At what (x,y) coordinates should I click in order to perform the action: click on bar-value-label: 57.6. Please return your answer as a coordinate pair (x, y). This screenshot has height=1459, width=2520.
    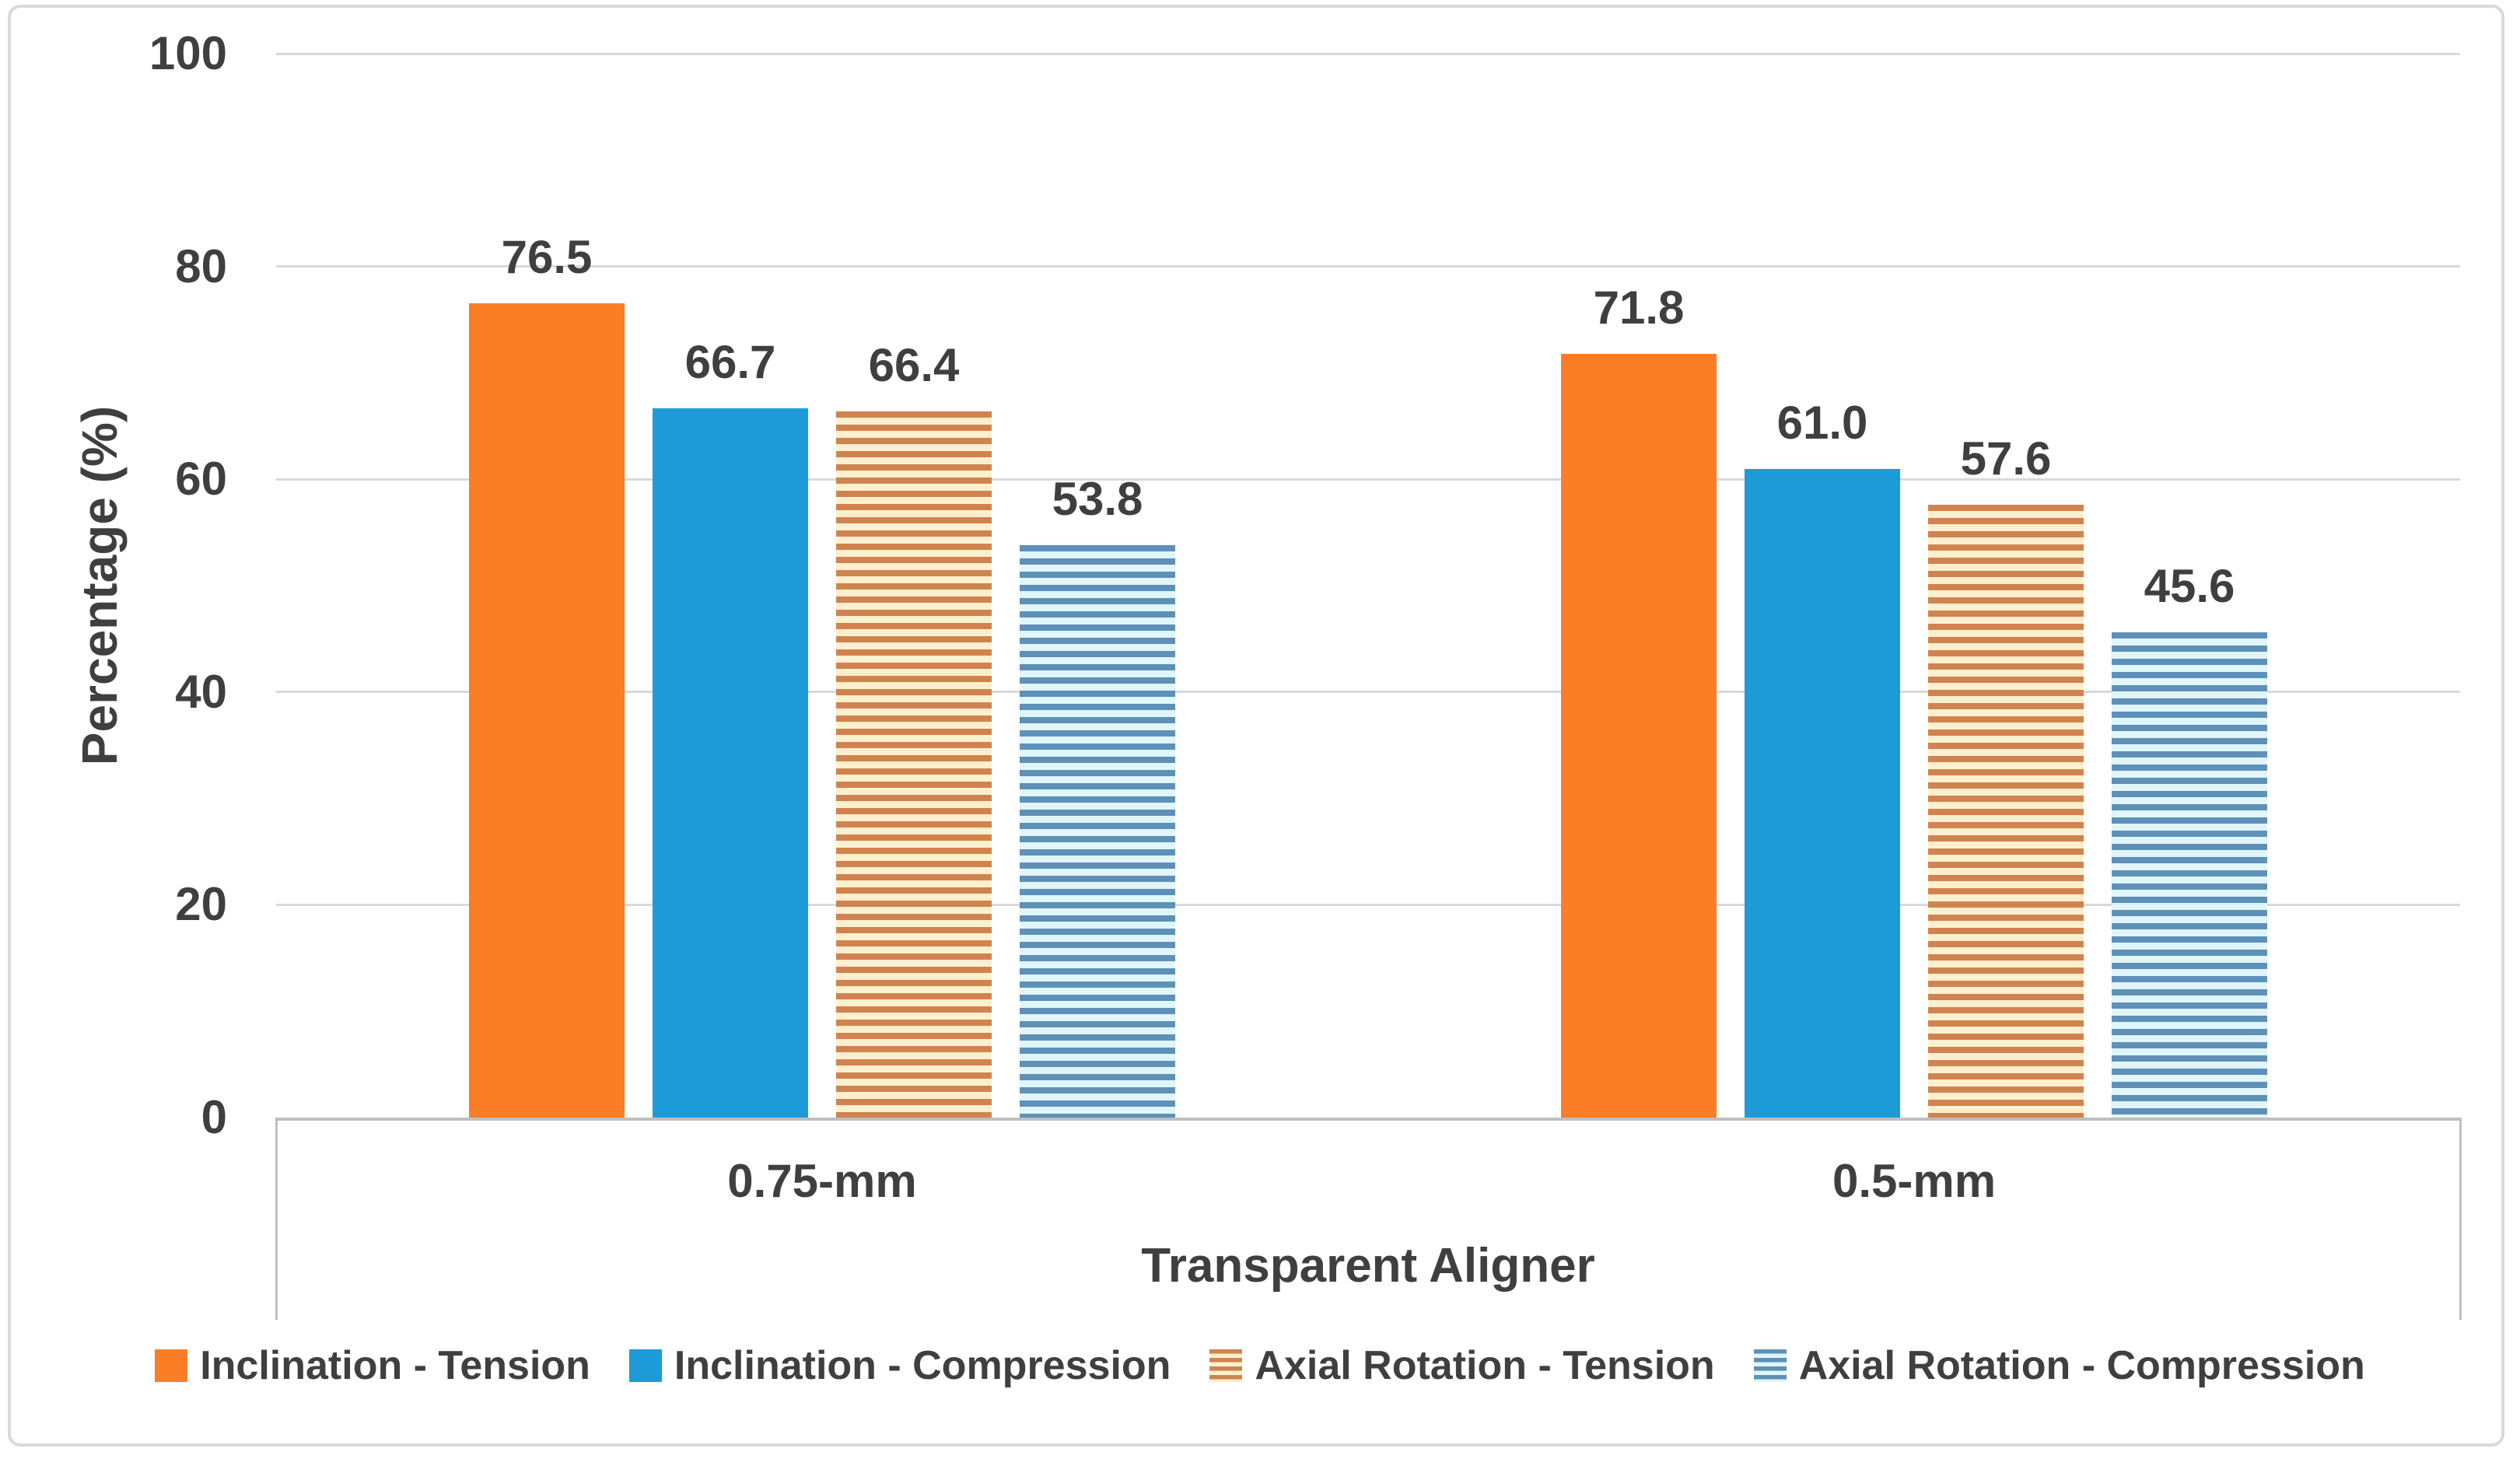
    Looking at the image, I should click on (2006, 459).